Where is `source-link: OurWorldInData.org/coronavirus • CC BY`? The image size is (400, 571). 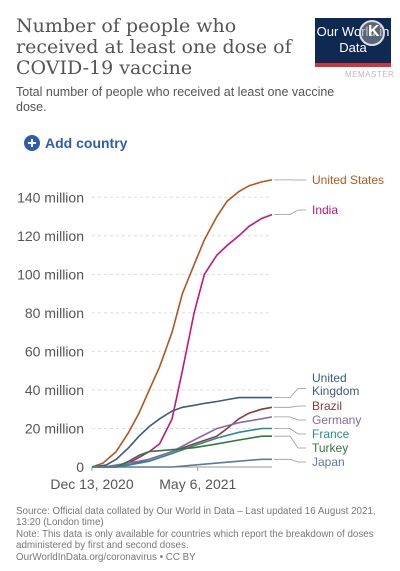
source-link: OurWorldInData.org/coronavirus • CC BY is located at coordinates (106, 557).